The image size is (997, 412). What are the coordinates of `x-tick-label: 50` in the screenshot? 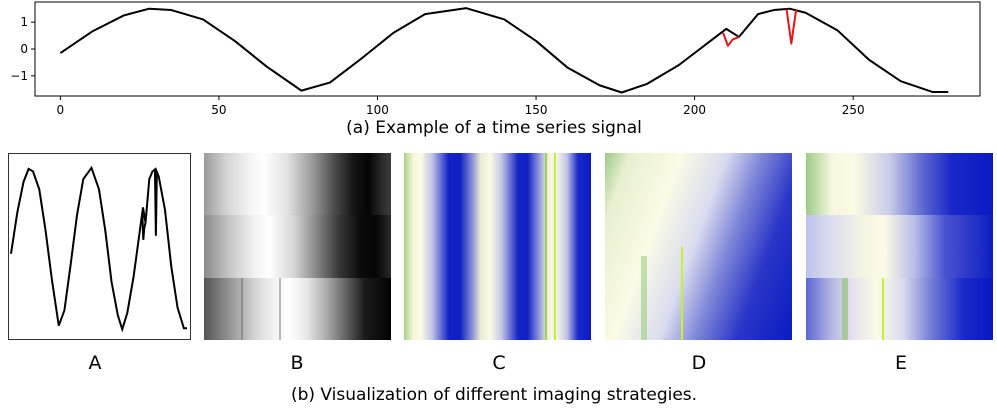 It's located at (218, 110).